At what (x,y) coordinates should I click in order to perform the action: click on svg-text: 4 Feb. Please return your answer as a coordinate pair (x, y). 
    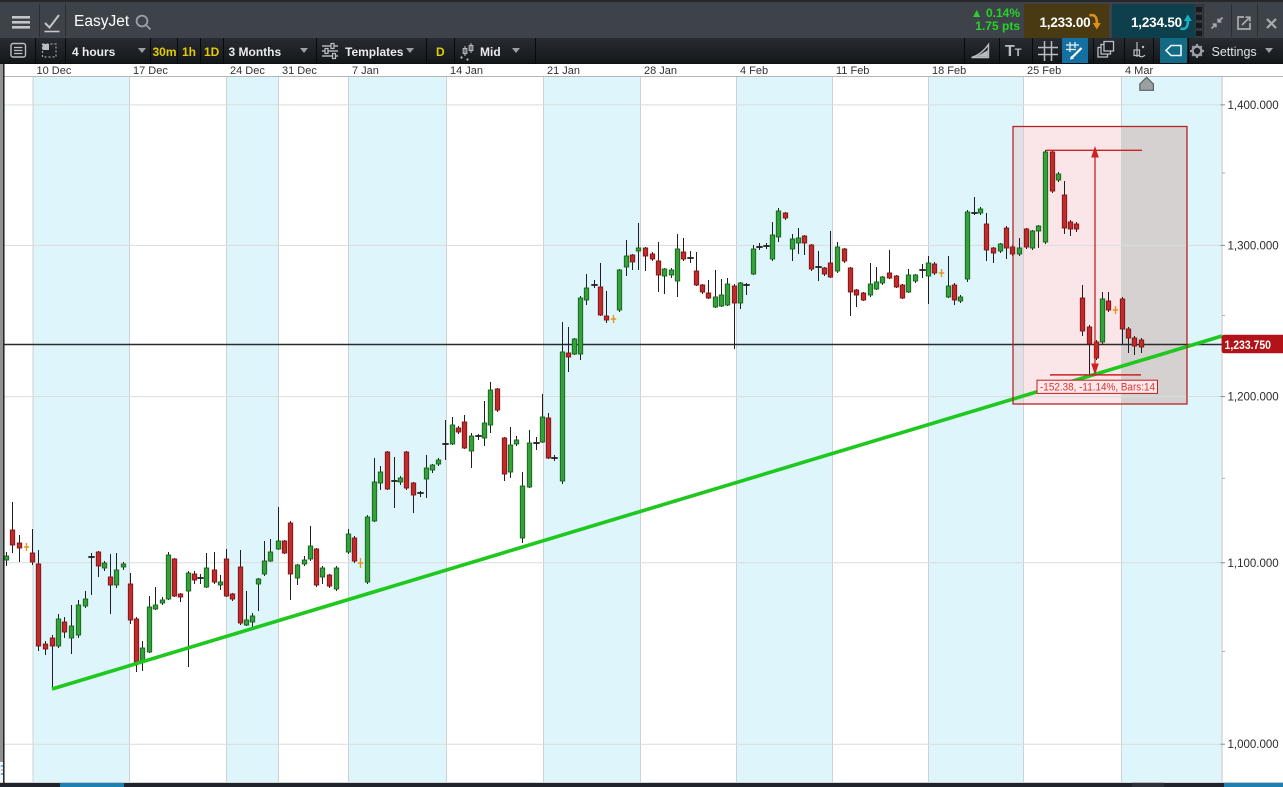
    Looking at the image, I should click on (754, 71).